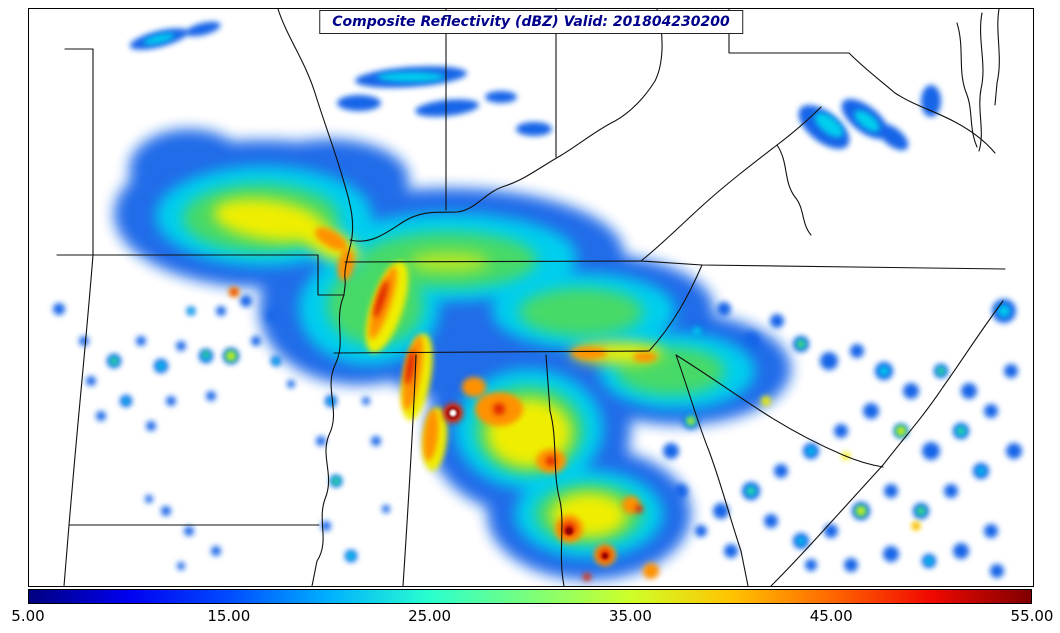  What do you see at coordinates (229, 616) in the screenshot?
I see `colorbar-tick-label: 15.00` at bounding box center [229, 616].